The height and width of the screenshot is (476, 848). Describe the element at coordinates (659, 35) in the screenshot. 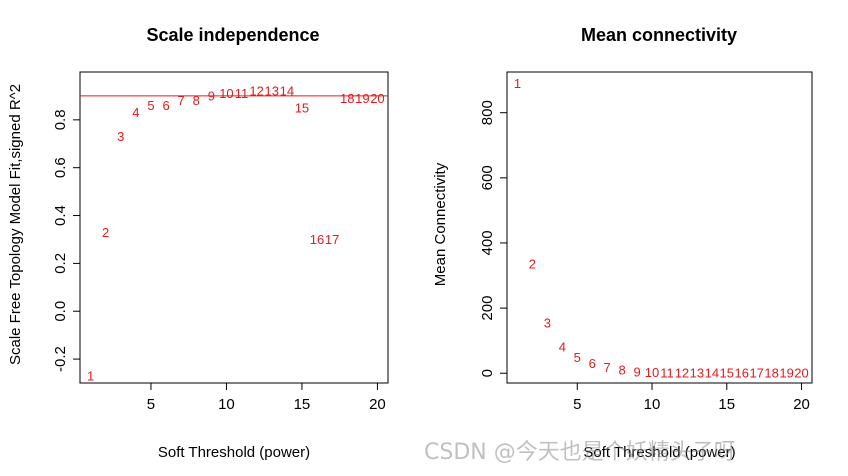

I see `chart2-title: Mean connectivity` at that location.